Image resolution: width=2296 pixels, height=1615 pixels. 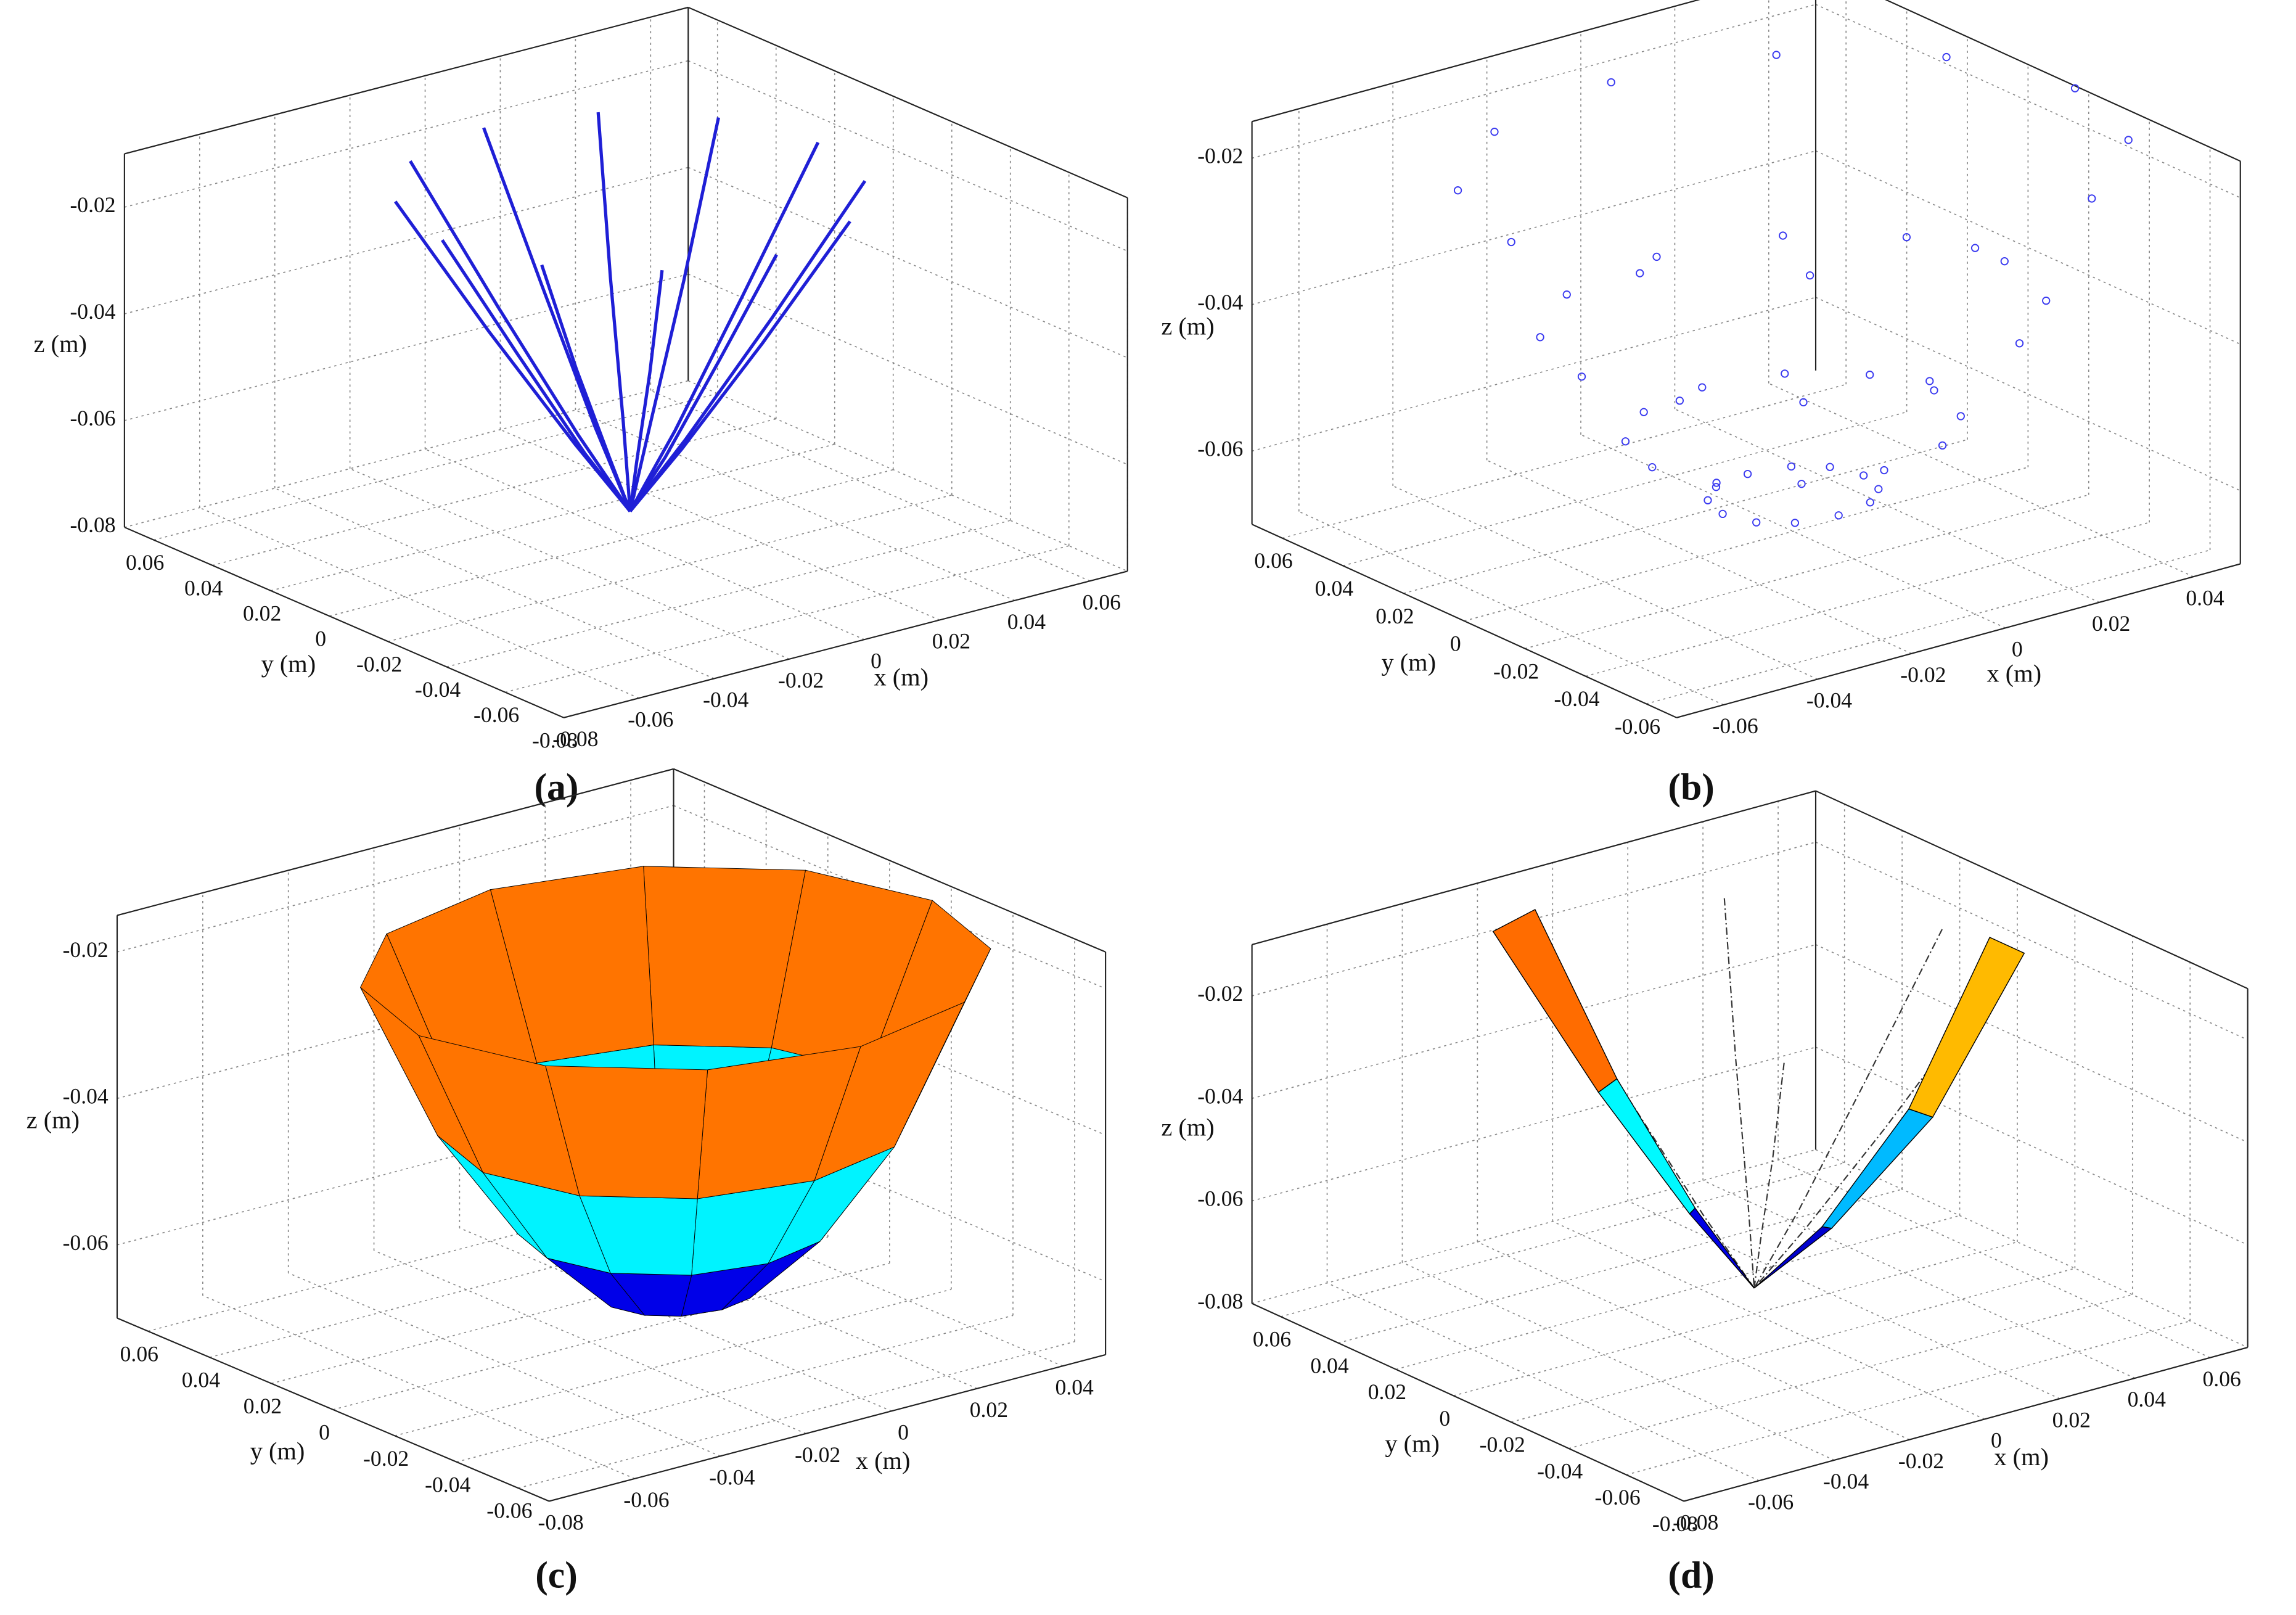 What do you see at coordinates (1026, 621) in the screenshot?
I see `x-tick-label: 0.04` at bounding box center [1026, 621].